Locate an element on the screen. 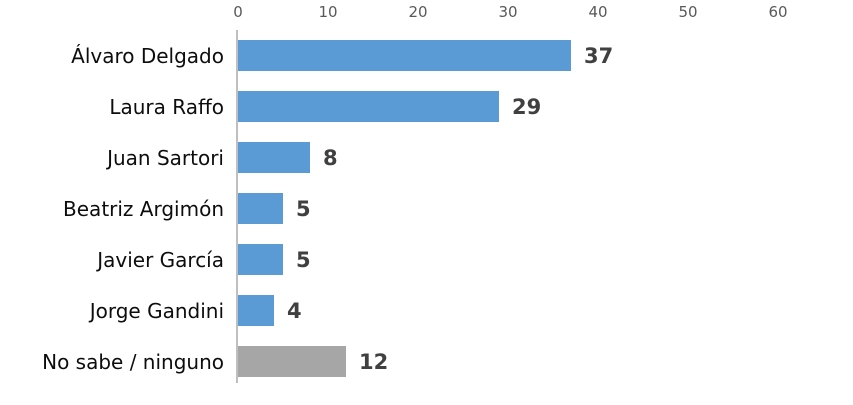  x-axis-tick-label: 10 is located at coordinates (328, 12).